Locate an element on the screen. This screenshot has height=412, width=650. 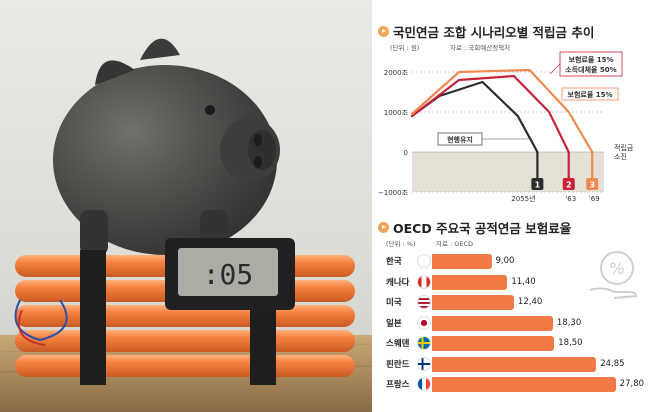
chart1-source: 자료 : 국회예산정책처 is located at coordinates (480, 48).